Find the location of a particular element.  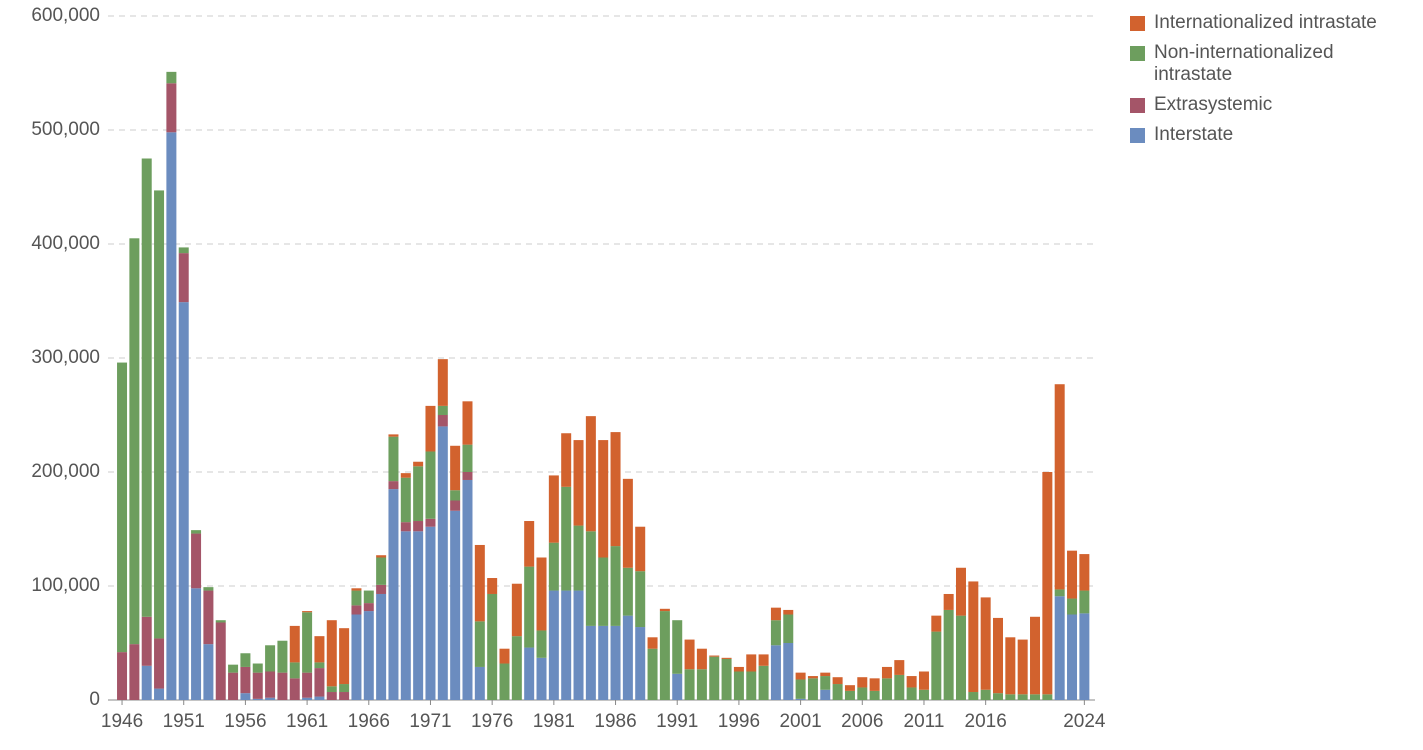

x-tick-label: 1961 is located at coordinates (307, 721).